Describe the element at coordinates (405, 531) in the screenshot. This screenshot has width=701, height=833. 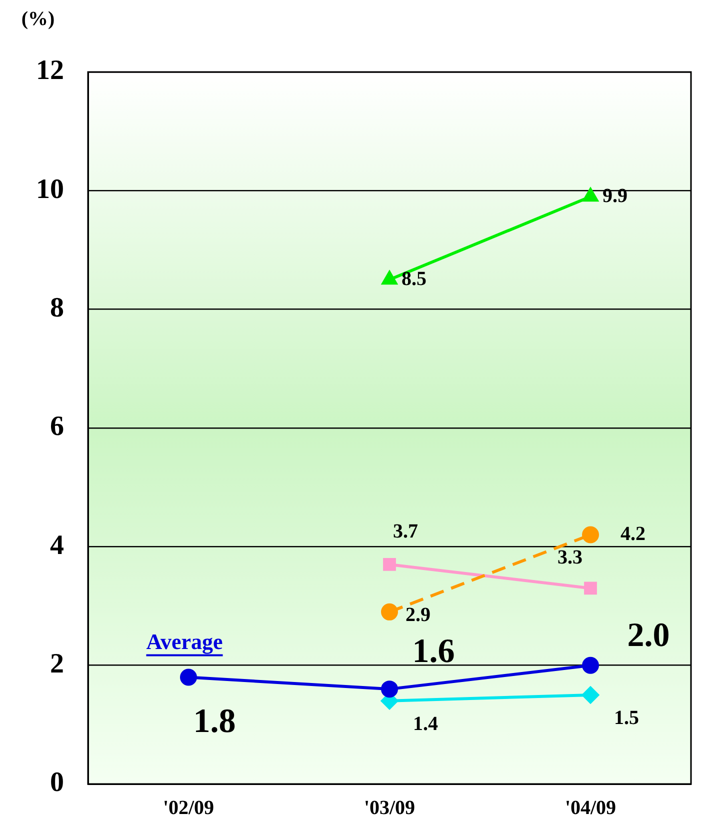
I see `data-label: 3.7` at that location.